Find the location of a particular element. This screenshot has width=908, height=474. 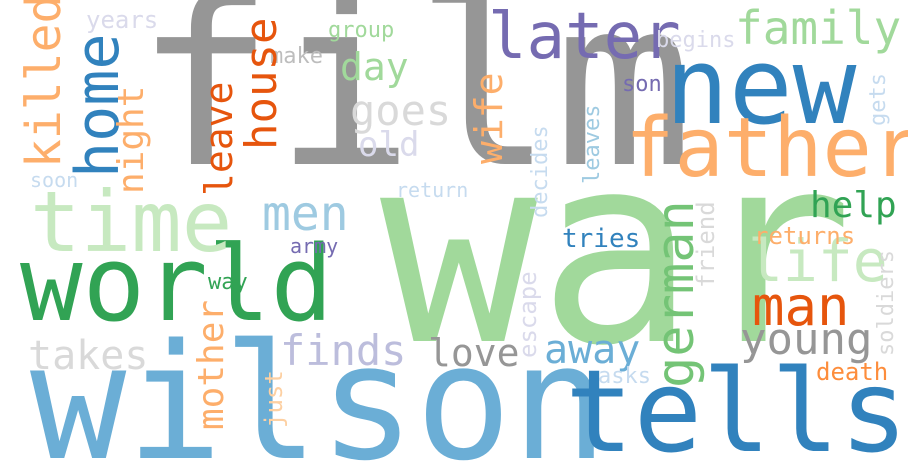

word-day: day is located at coordinates (374, 67).